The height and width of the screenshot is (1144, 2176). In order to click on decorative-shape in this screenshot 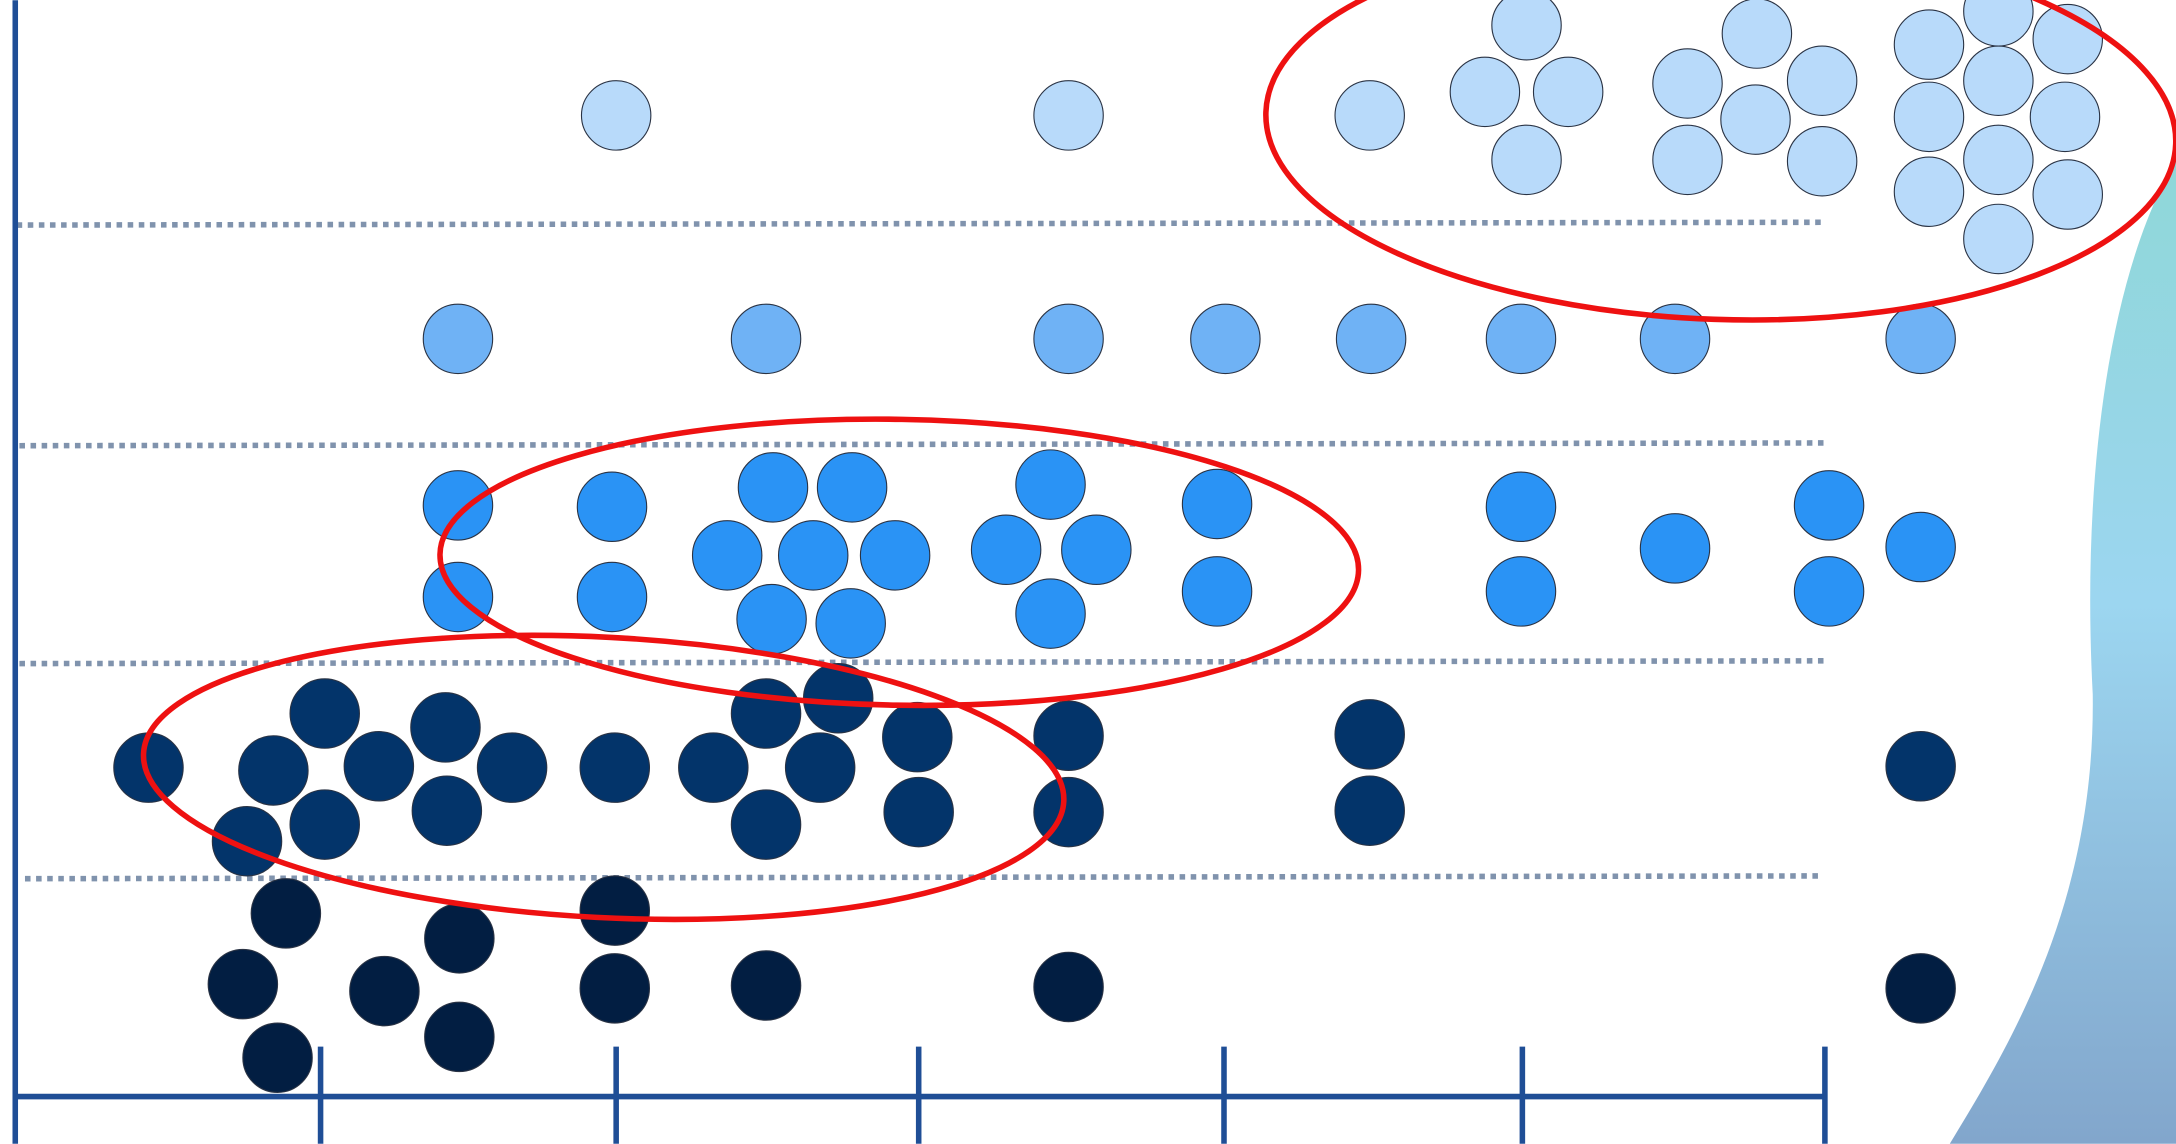, I will do `click(2062, 651)`.